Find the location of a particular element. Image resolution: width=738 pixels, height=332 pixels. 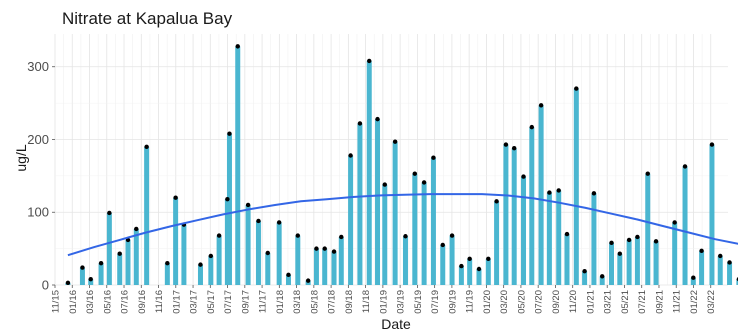

x-tick-label: 09/19 is located at coordinates (452, 302).